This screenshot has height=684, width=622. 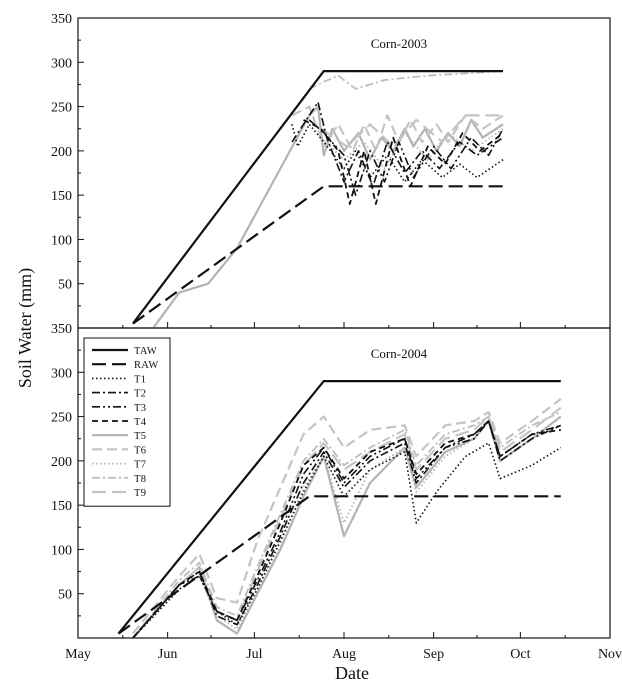 I want to click on series-t3-line, so click(x=406, y=157).